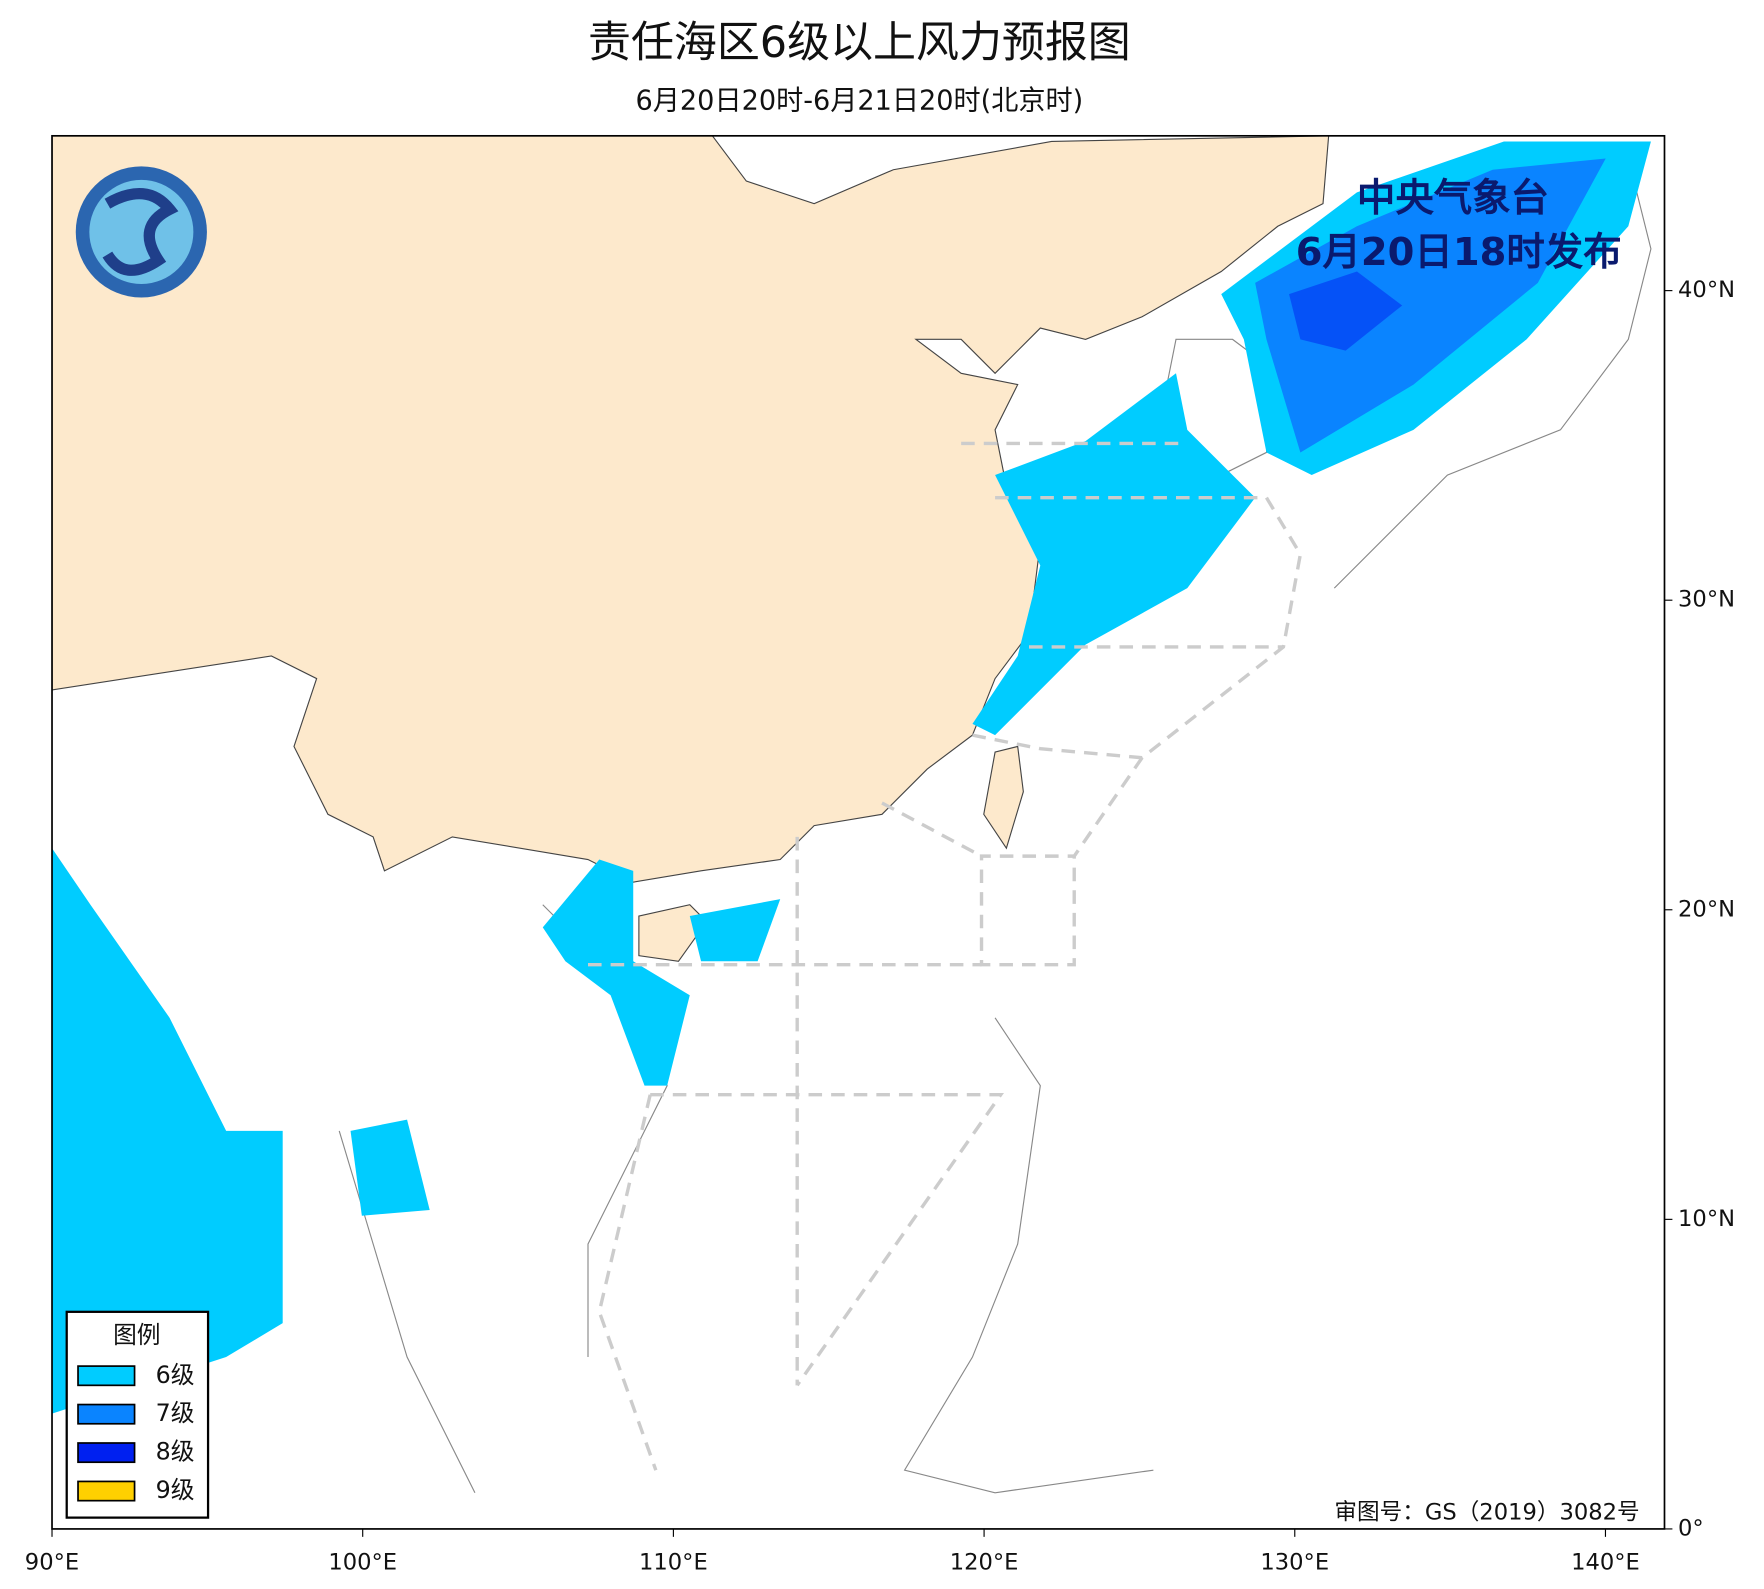 Image resolution: width=1764 pixels, height=1589 pixels. What do you see at coordinates (175, 1375) in the screenshot?
I see `legend-label: 6级` at bounding box center [175, 1375].